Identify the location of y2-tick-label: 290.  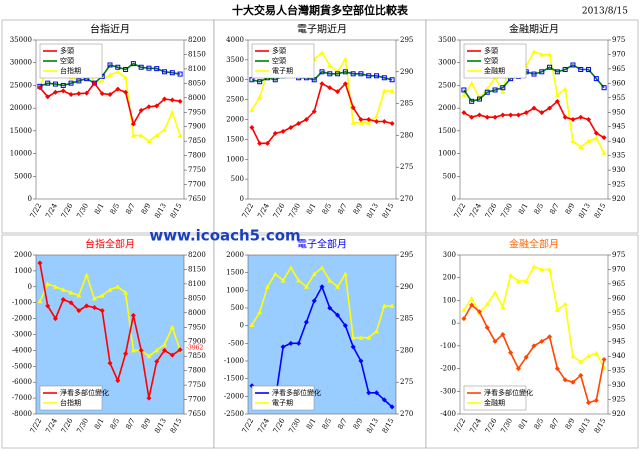
(406, 72).